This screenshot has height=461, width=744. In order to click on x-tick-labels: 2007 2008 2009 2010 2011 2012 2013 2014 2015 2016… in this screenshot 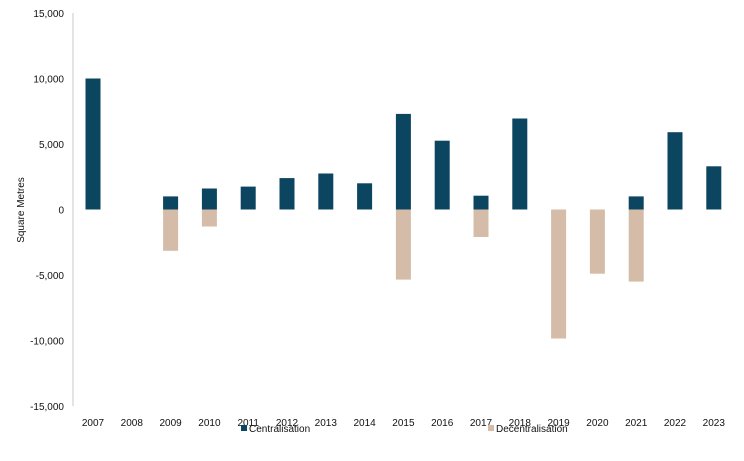, I will do `click(403, 423)`.